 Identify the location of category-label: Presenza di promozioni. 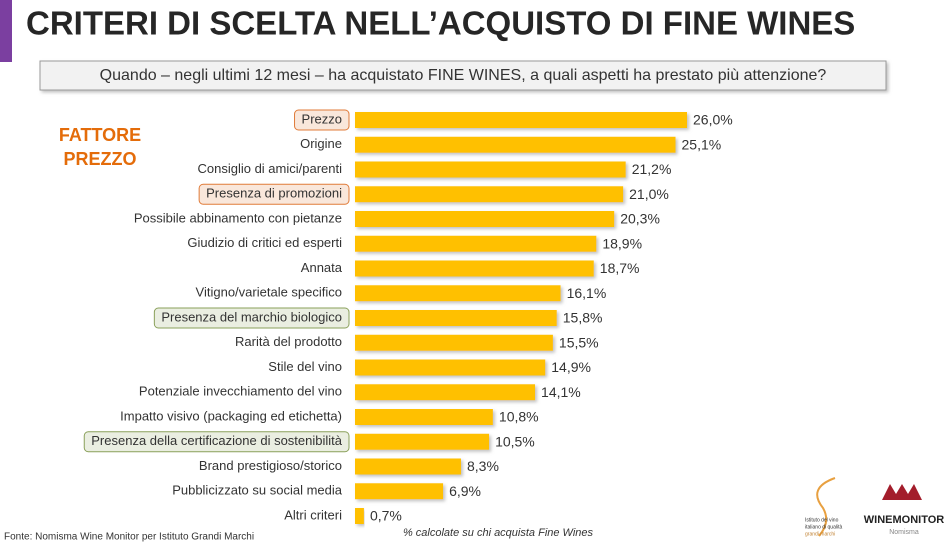
(274, 193).